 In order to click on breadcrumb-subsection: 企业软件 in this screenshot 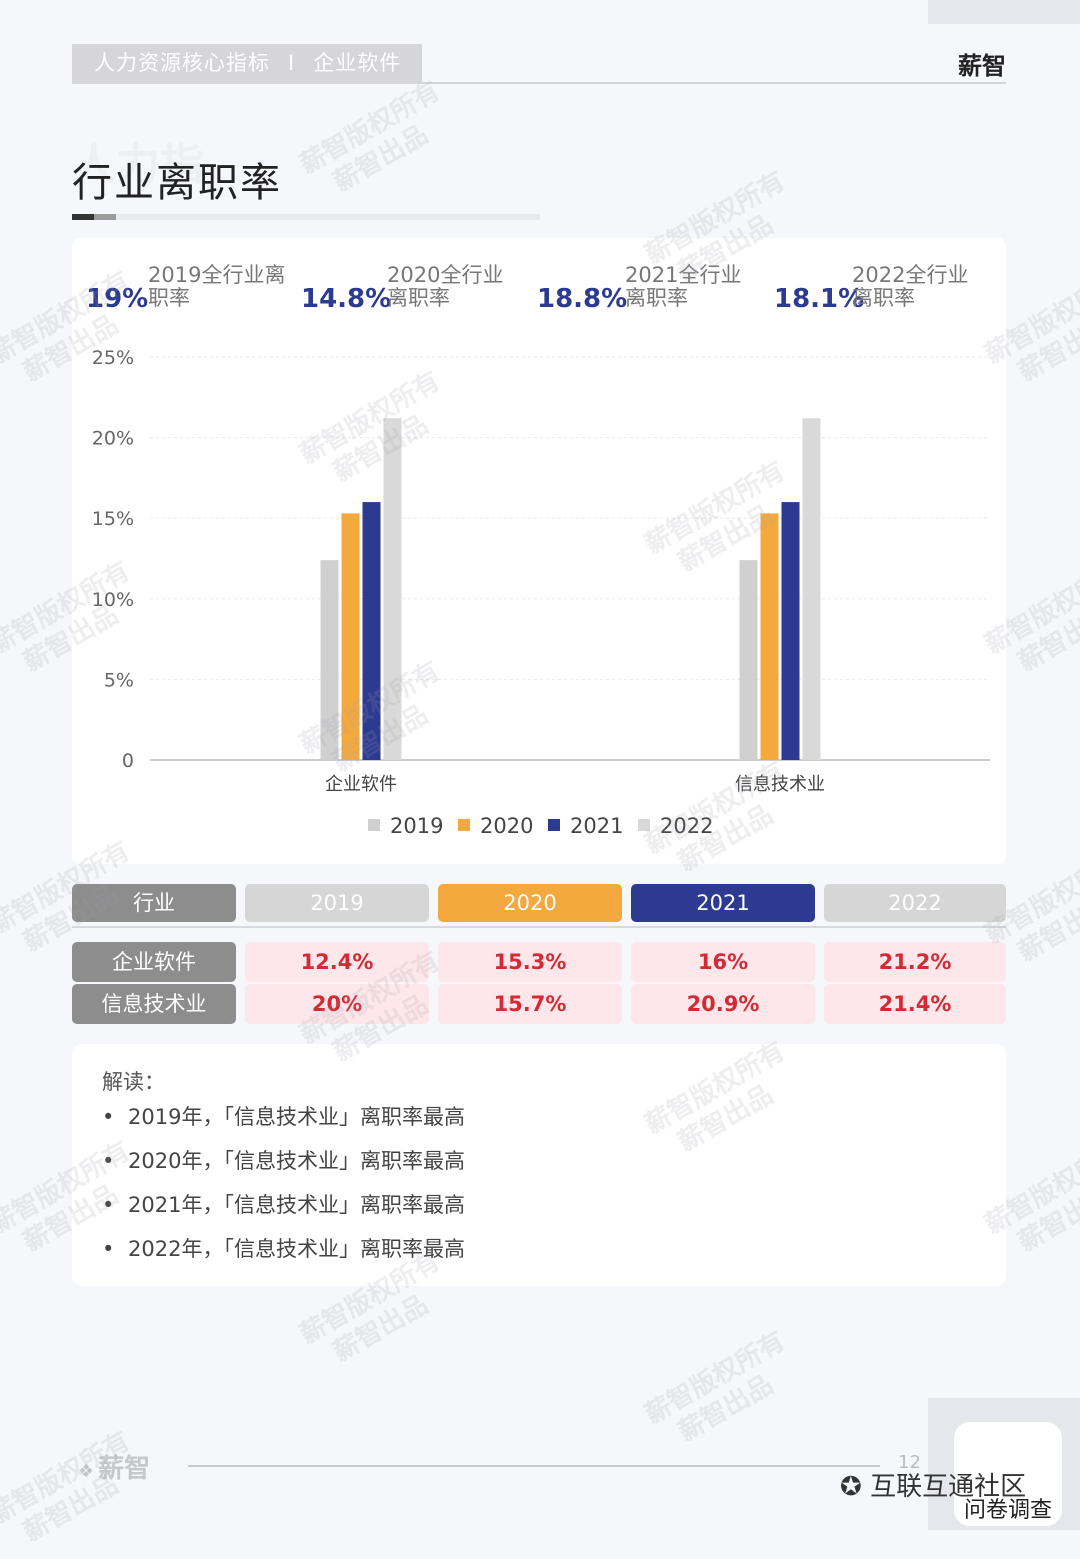, I will do `click(357, 63)`.